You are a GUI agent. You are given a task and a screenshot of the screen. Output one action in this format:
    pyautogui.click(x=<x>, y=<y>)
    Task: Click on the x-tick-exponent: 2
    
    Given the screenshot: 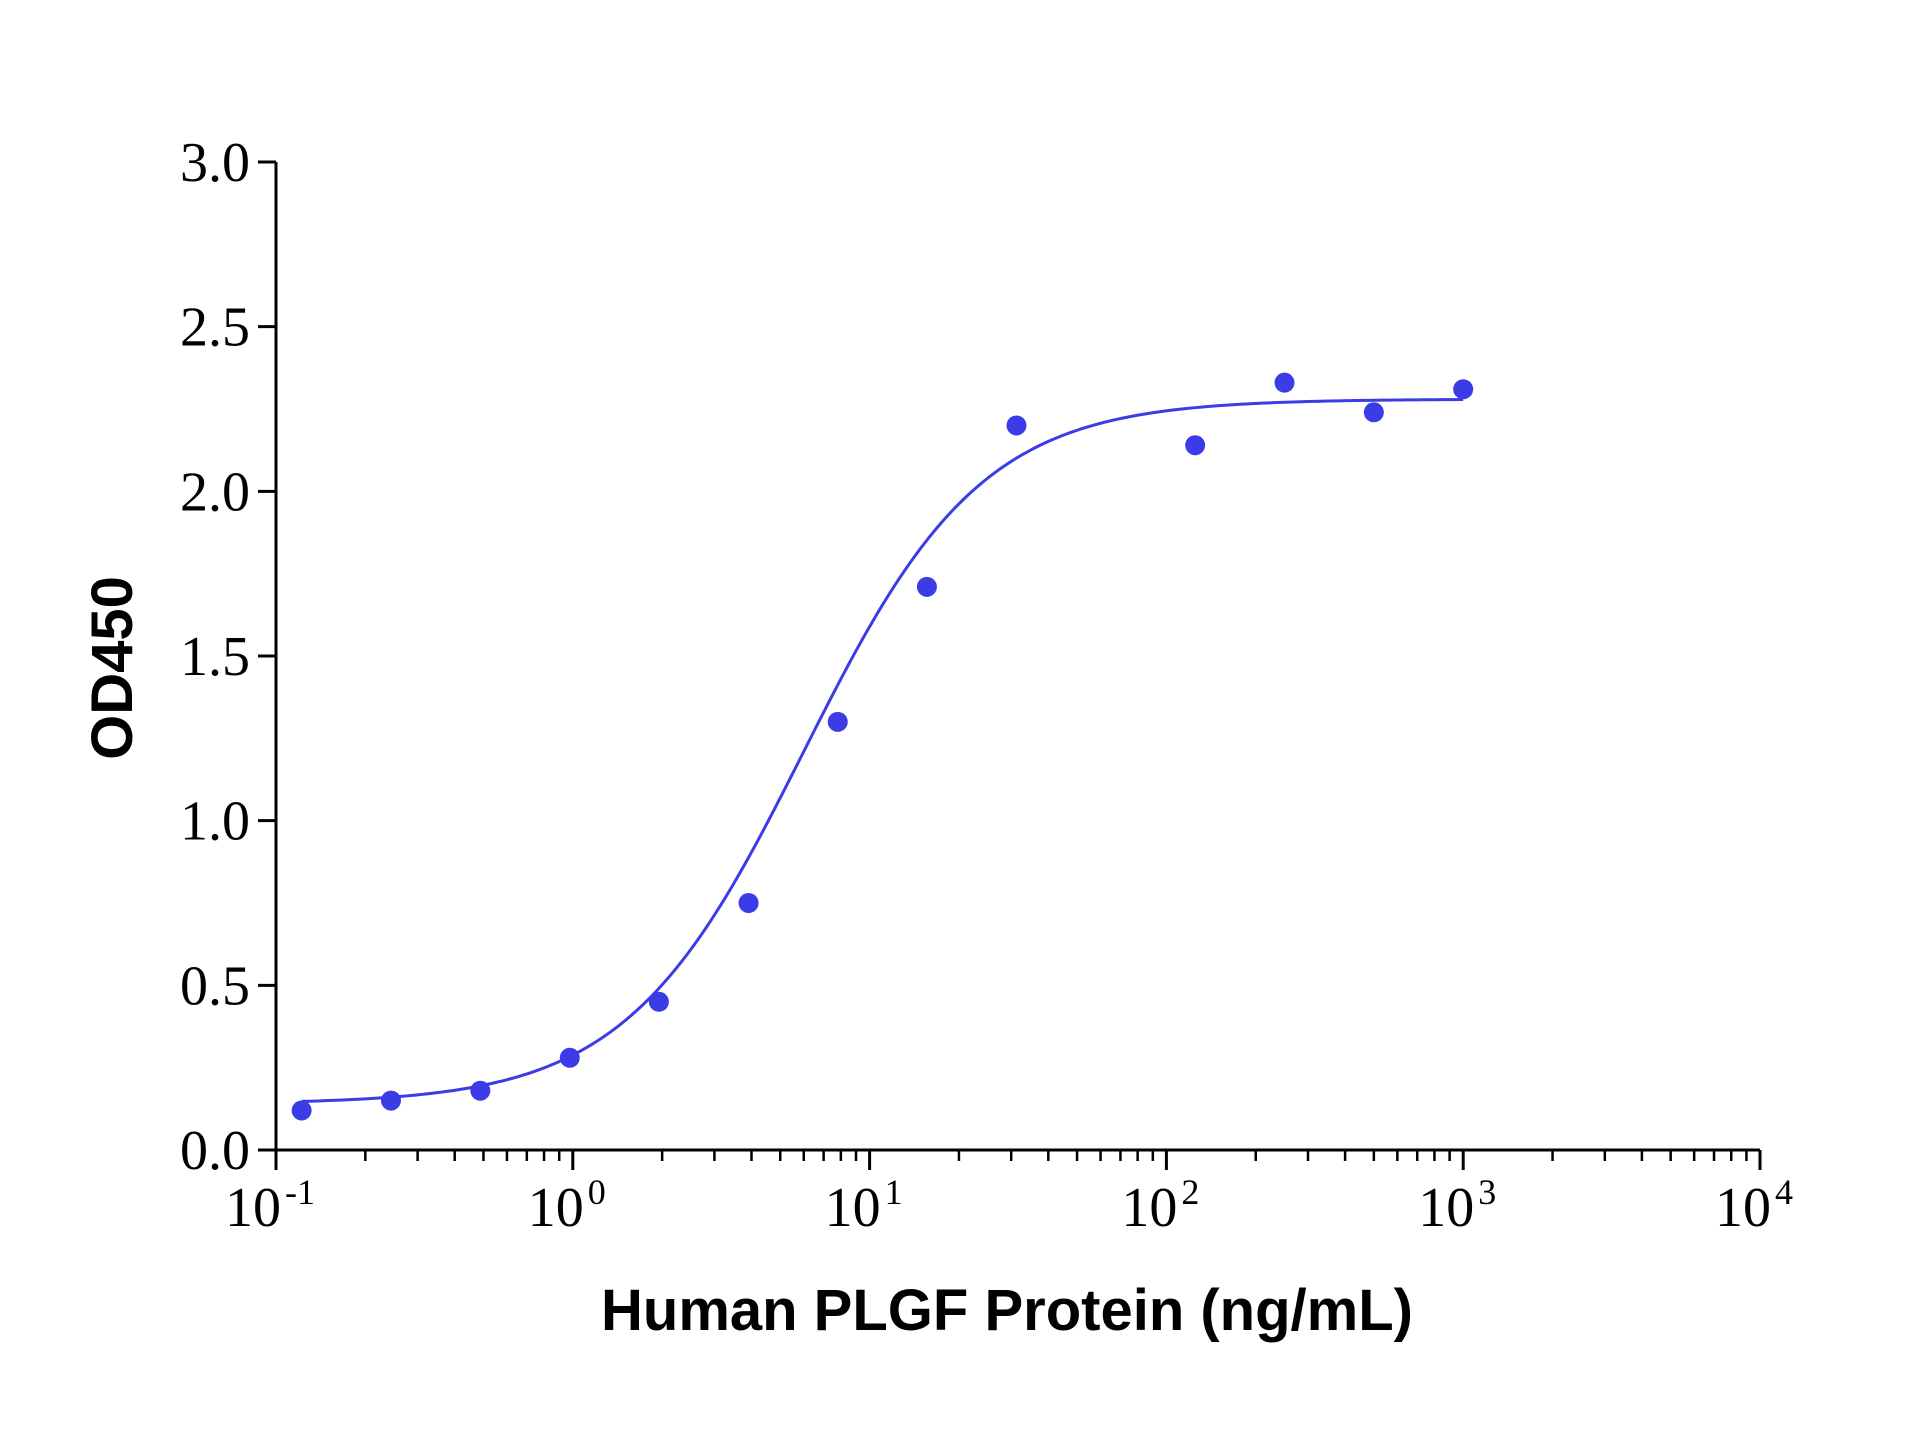 What is the action you would take?
    pyautogui.click(x=1190, y=1192)
    